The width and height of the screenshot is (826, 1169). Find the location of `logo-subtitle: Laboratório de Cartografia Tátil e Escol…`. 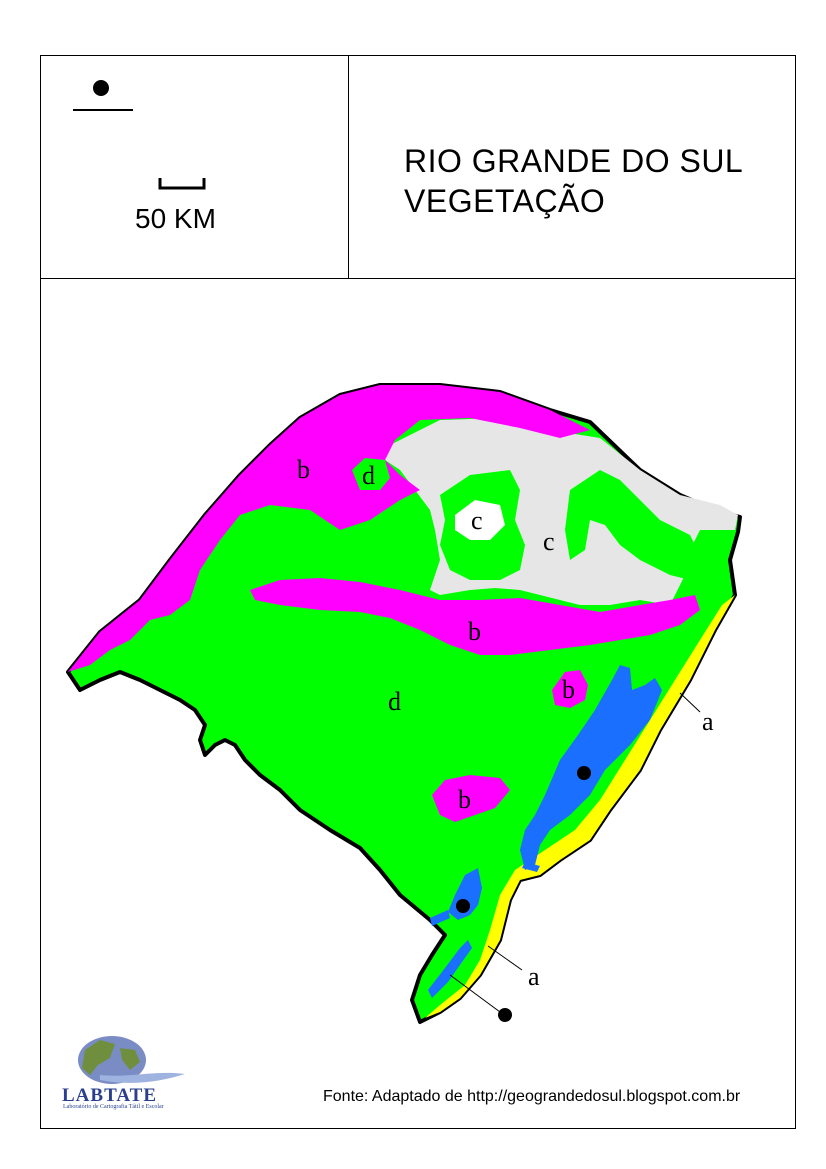

logo-subtitle: Laboratório de Cartografia Tátil e Escol… is located at coordinates (113, 1107).